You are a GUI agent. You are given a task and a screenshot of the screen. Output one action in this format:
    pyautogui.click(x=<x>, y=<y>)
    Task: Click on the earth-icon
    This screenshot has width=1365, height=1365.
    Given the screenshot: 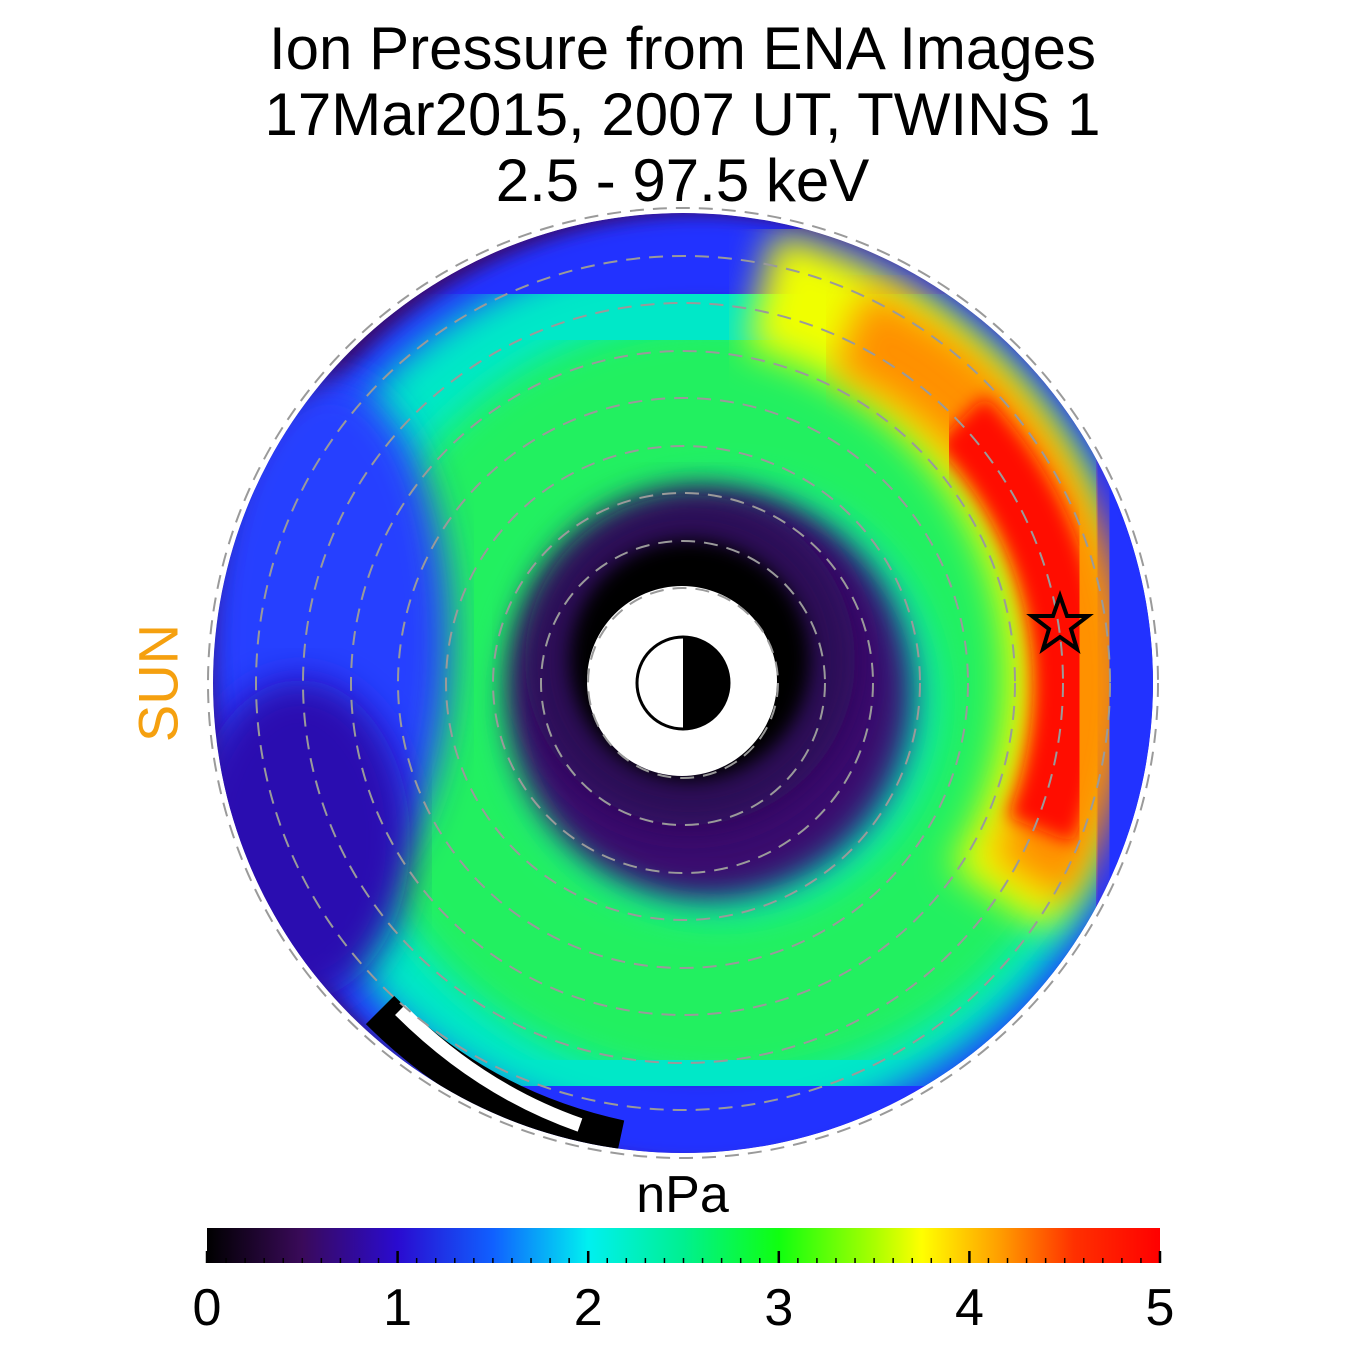 What is the action you would take?
    pyautogui.click(x=683, y=683)
    